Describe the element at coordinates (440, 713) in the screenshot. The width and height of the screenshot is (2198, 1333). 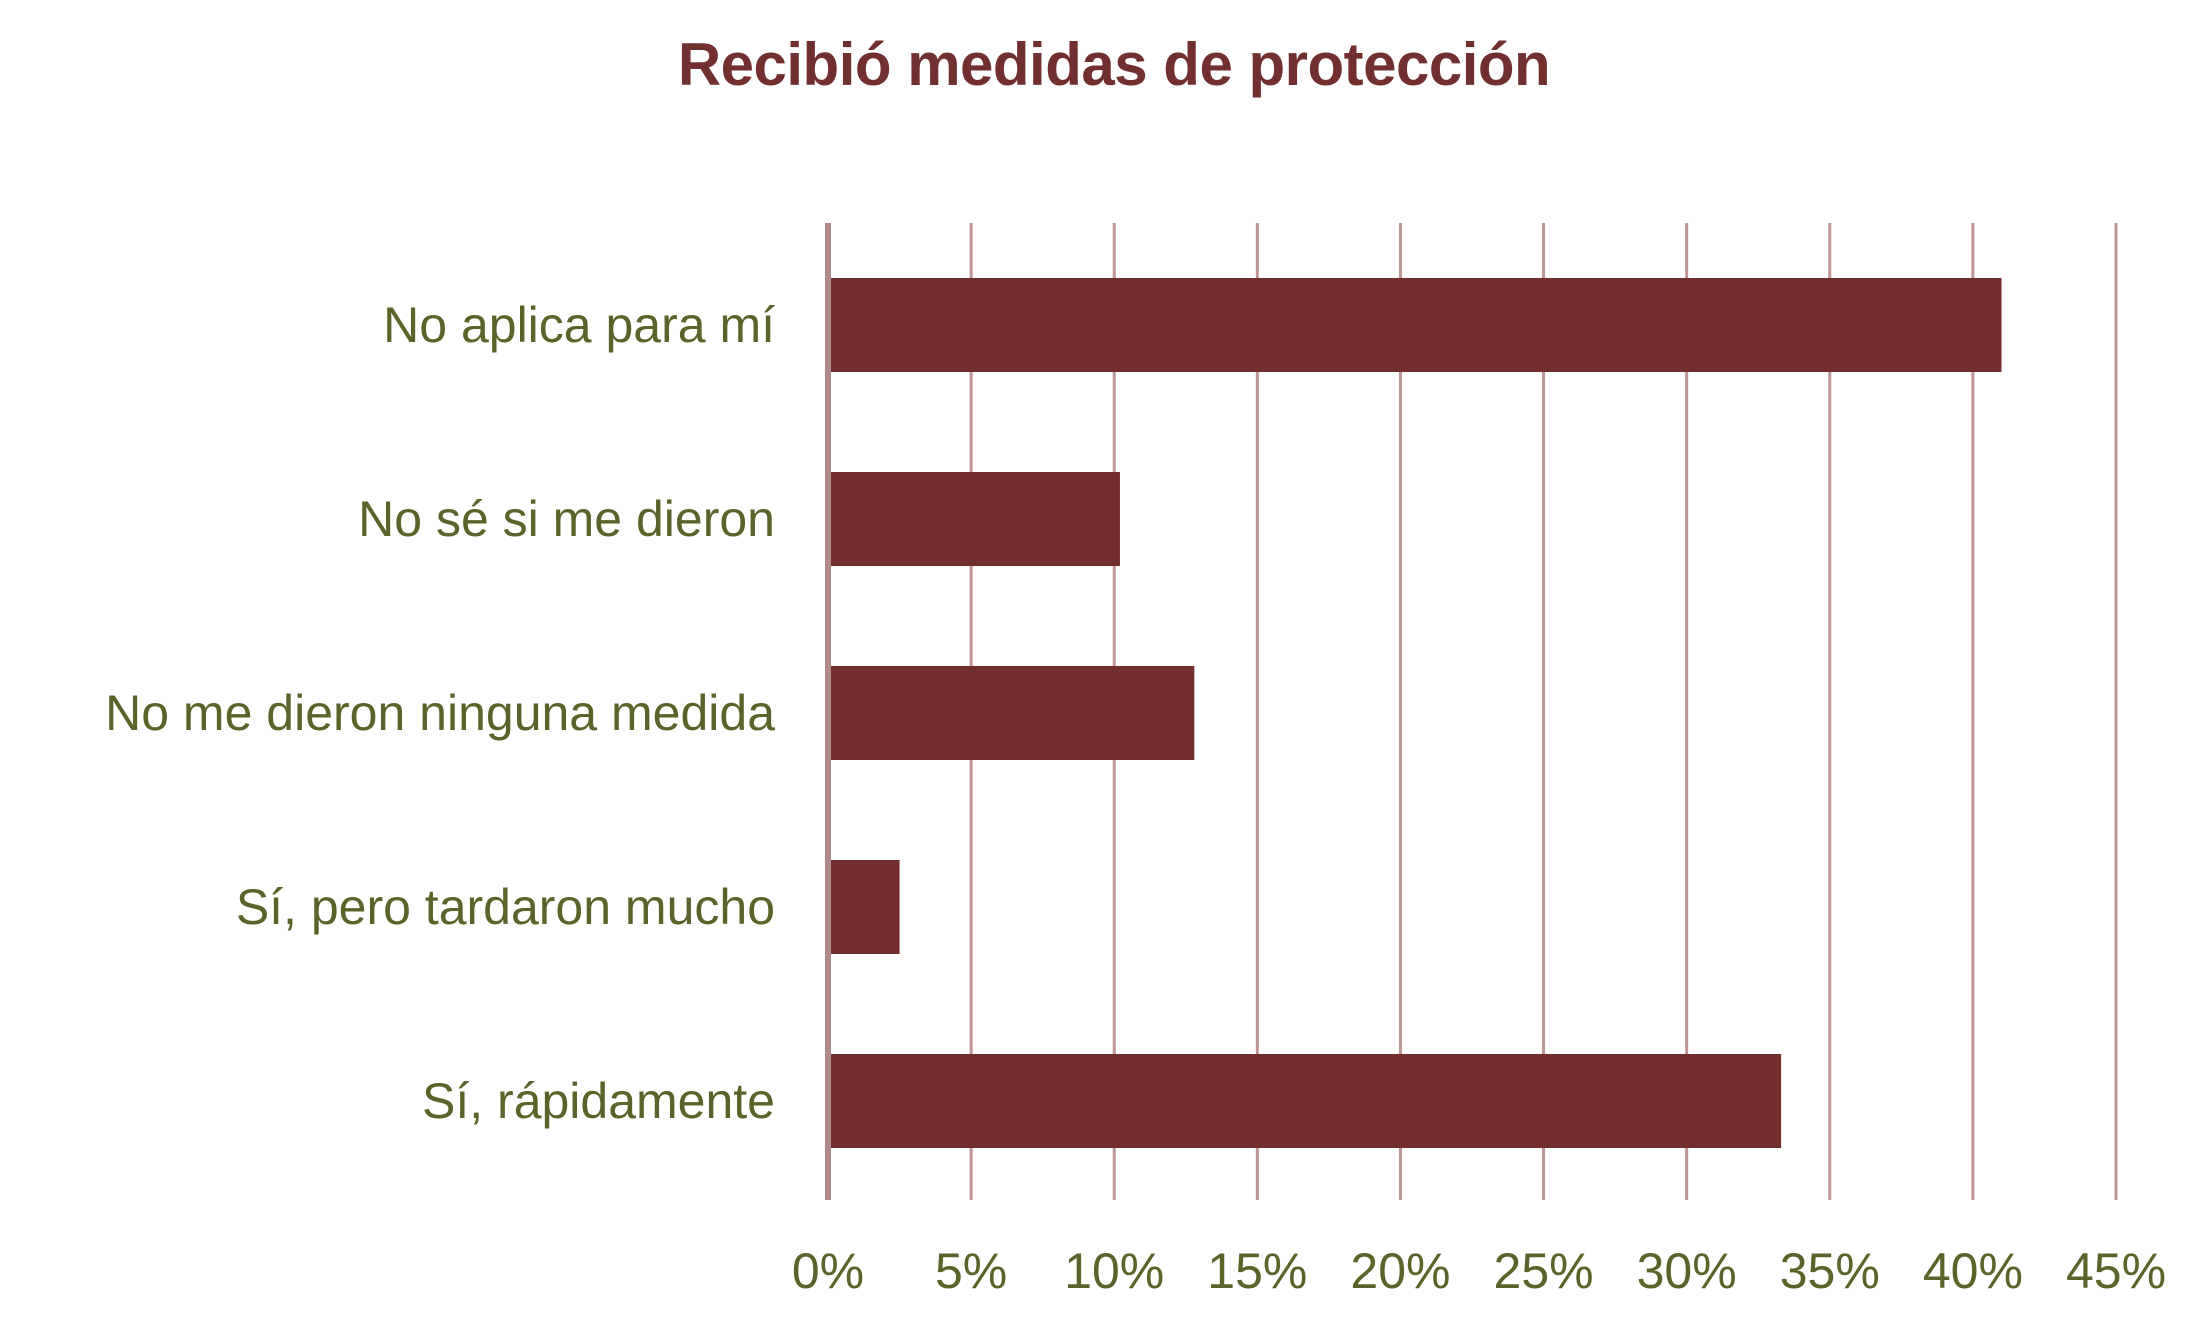
I see `category-label: No me dieron ninguna medida` at that location.